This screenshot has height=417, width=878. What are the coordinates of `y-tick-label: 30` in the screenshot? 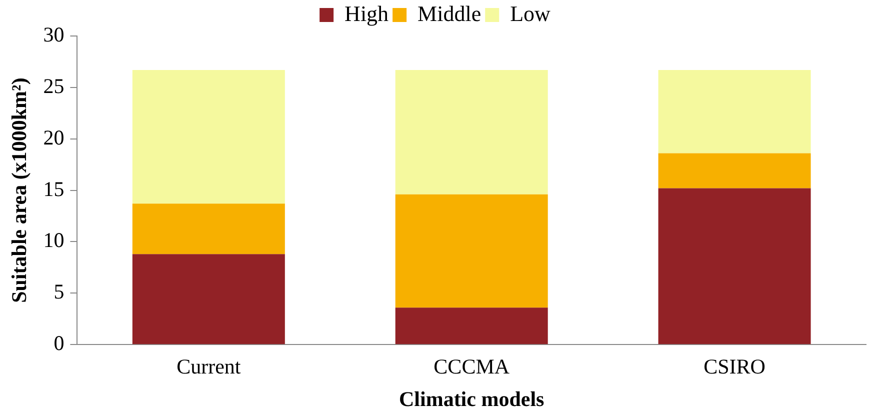 It's located at (53, 34).